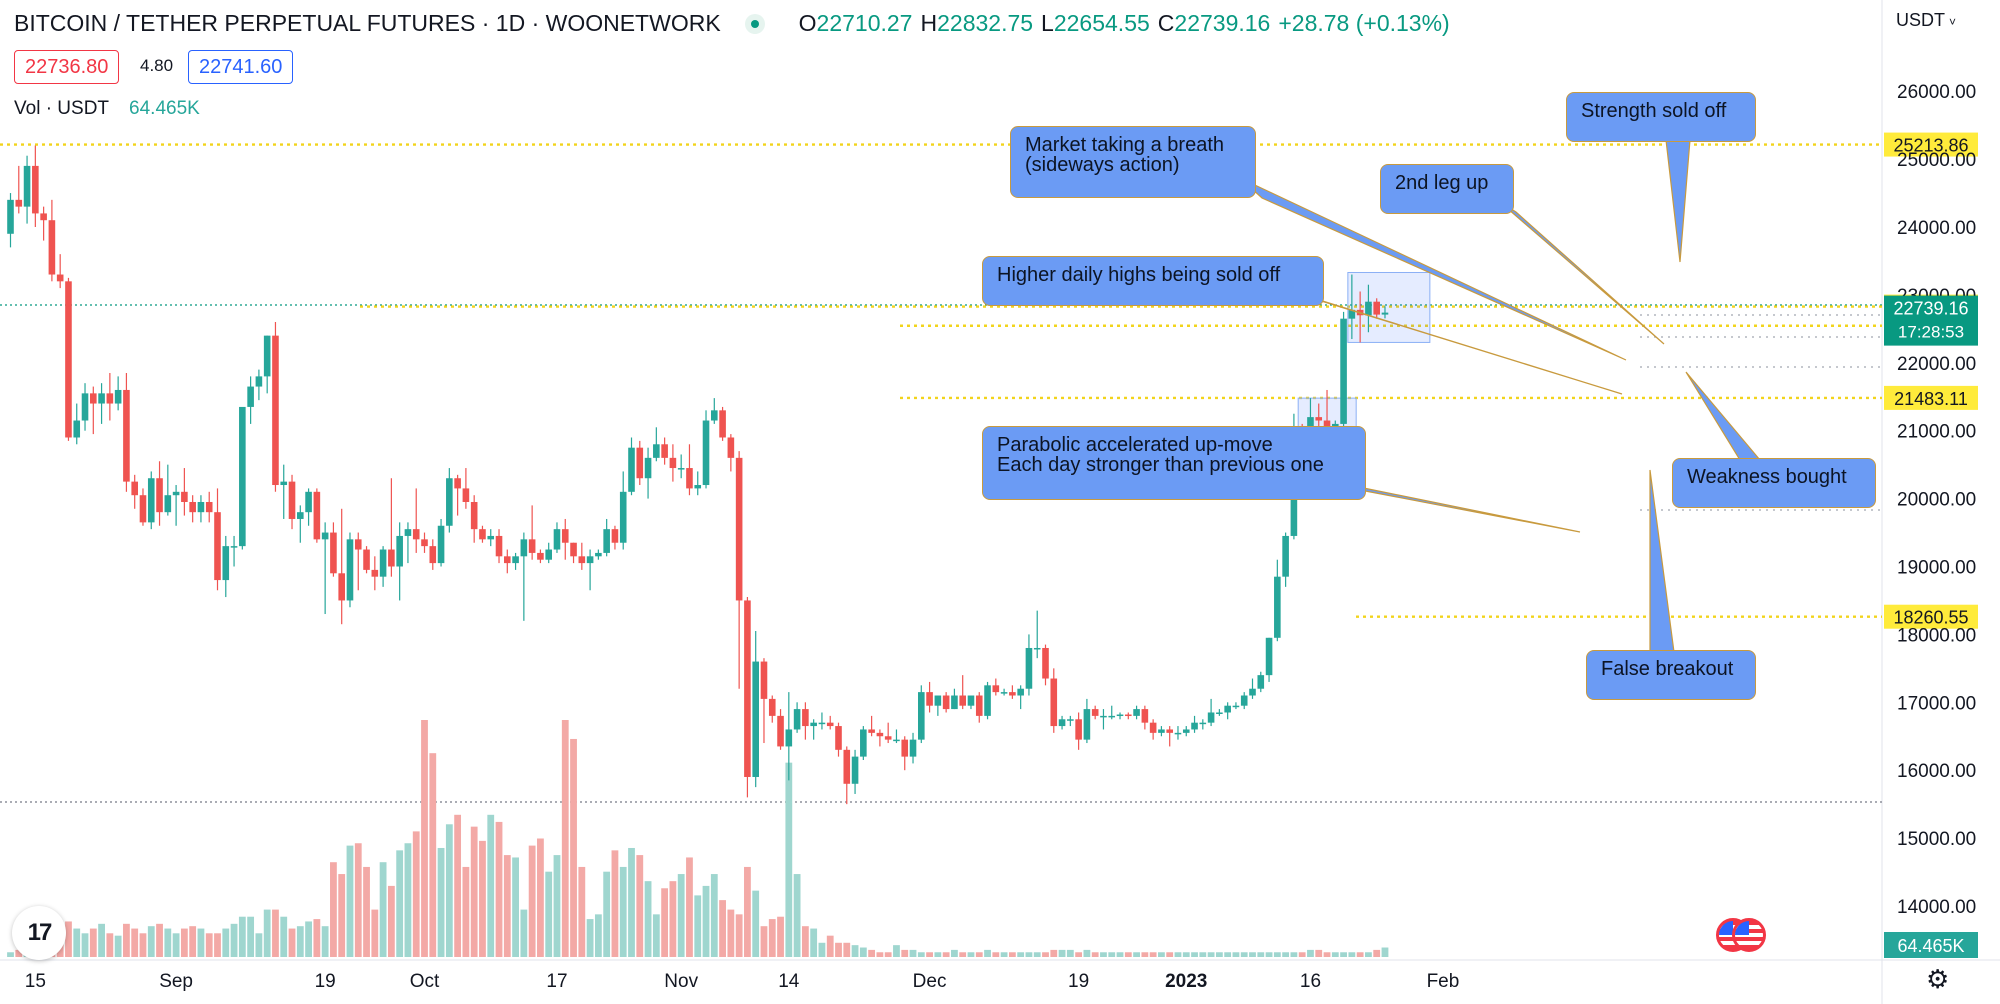  I want to click on price-tick-label: 14000.00, so click(1936, 907).